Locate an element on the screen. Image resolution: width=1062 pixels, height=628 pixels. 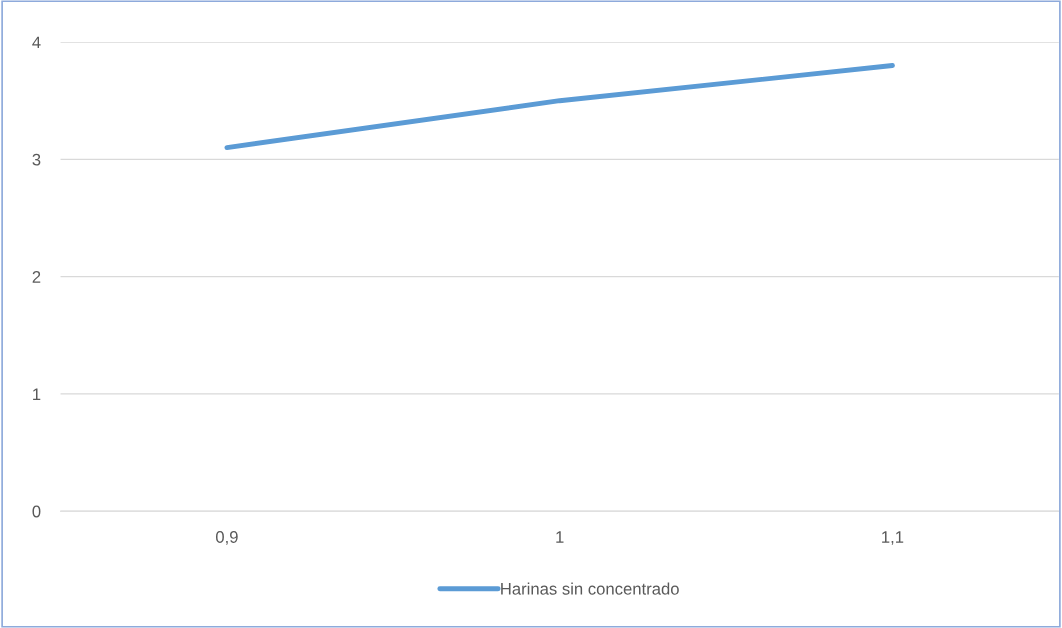
y-tick-label: 4 is located at coordinates (36, 42).